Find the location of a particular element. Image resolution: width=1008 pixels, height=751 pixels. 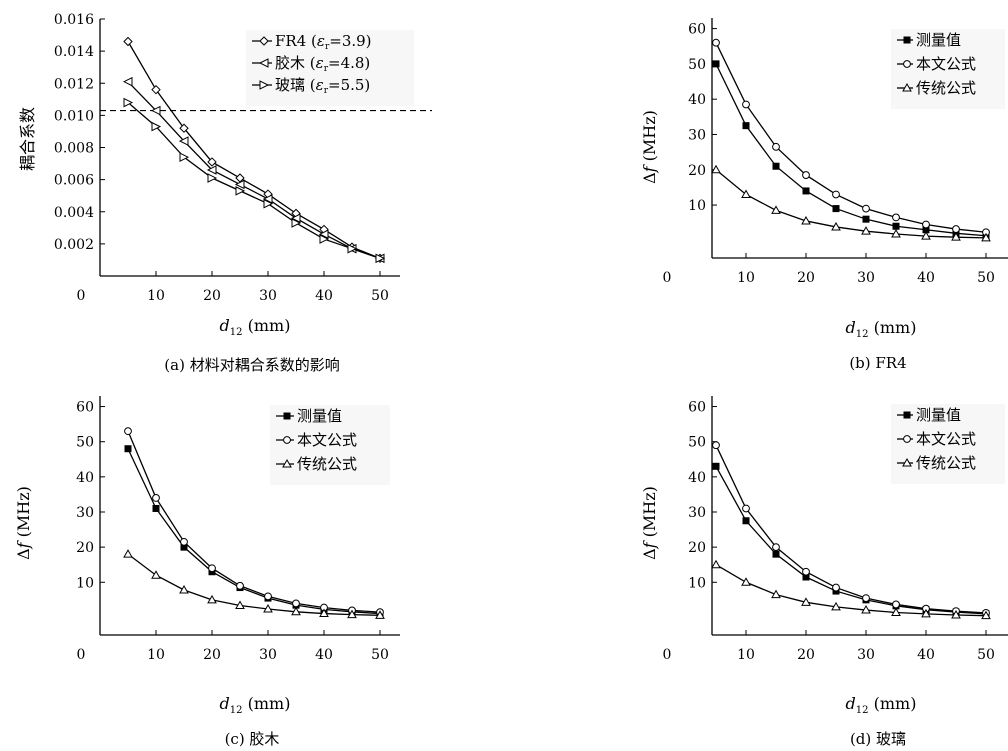

chart-c-legend-label-0: 测量值 is located at coordinates (319, 416).